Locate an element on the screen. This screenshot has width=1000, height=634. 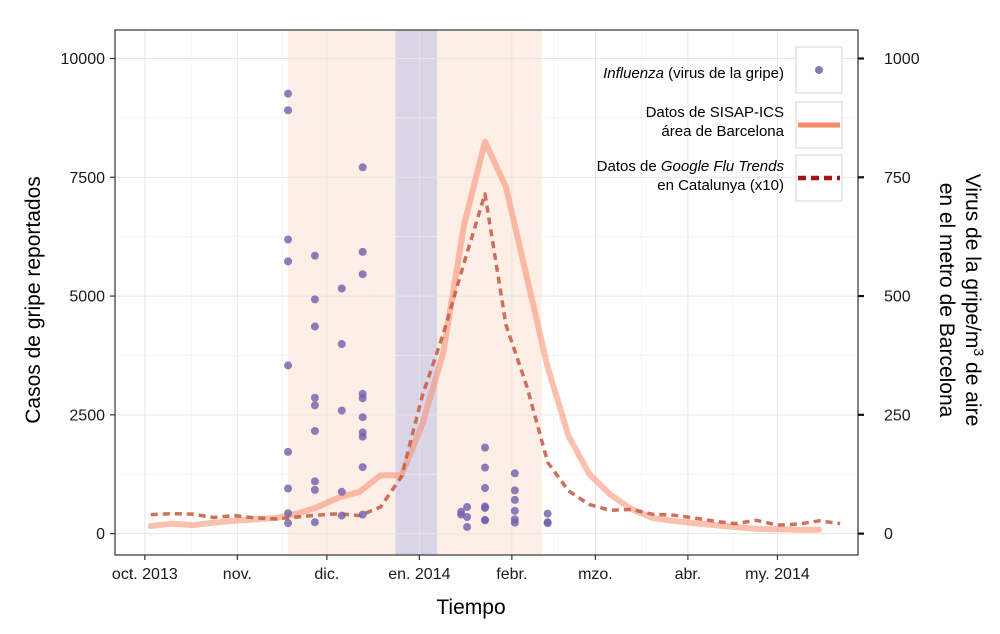
legend-label-sisap-line1: Datos de SISAP-ICS is located at coordinates (715, 112).